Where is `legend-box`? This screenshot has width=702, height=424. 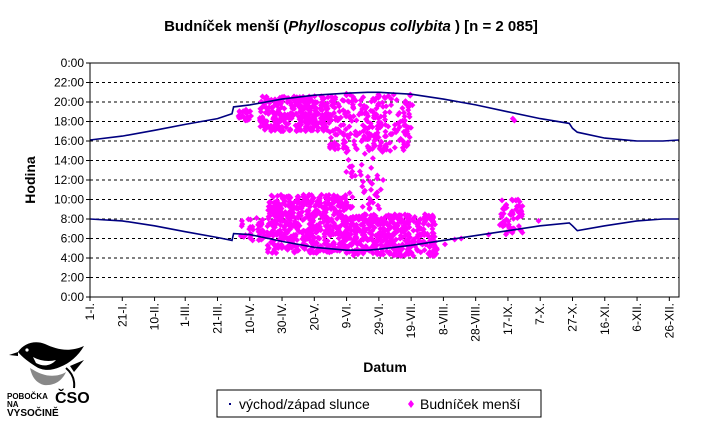 legend-box is located at coordinates (379, 403).